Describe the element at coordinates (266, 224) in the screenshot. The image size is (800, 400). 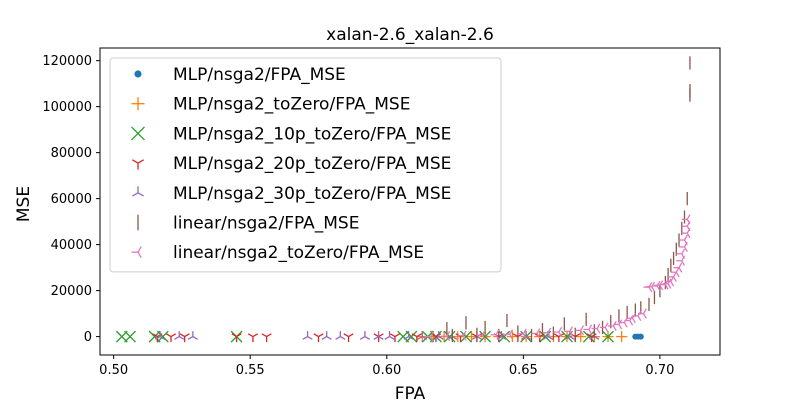
I see `legend-label: linear/nsga2/FPA_MSE` at that location.